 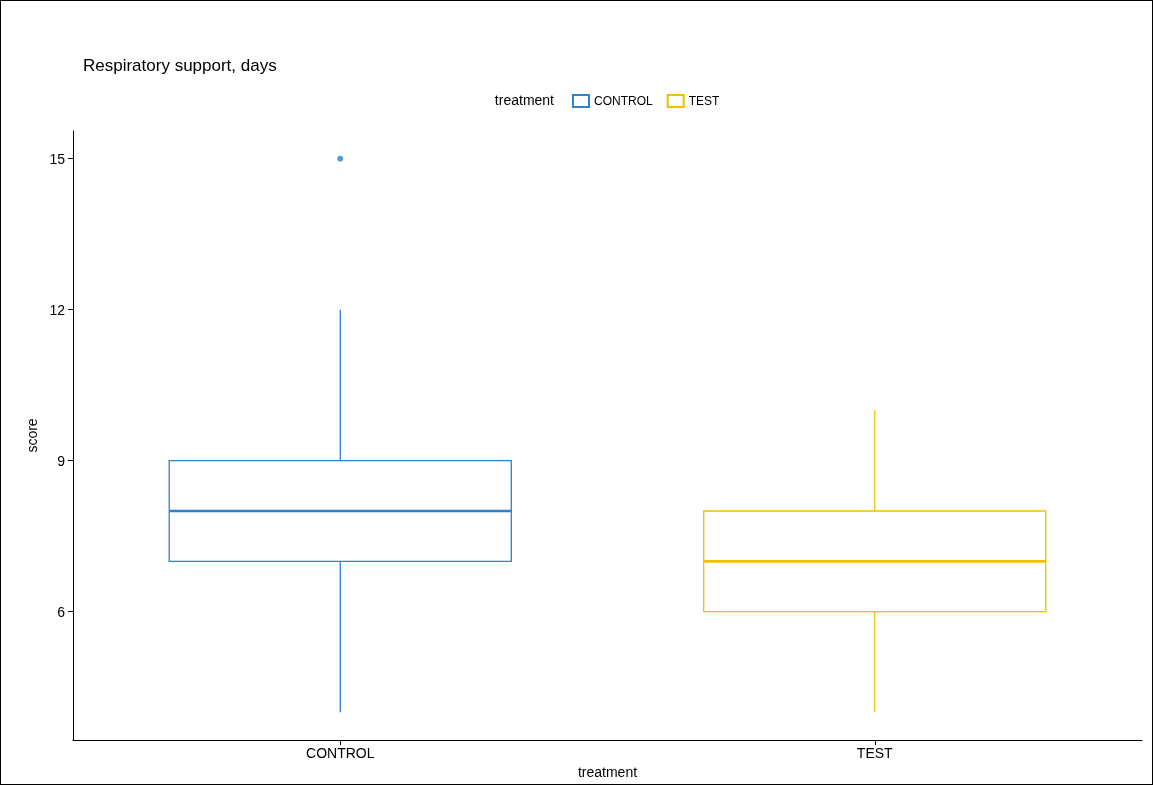 What do you see at coordinates (57, 309) in the screenshot?
I see `y-tick-label: 12` at bounding box center [57, 309].